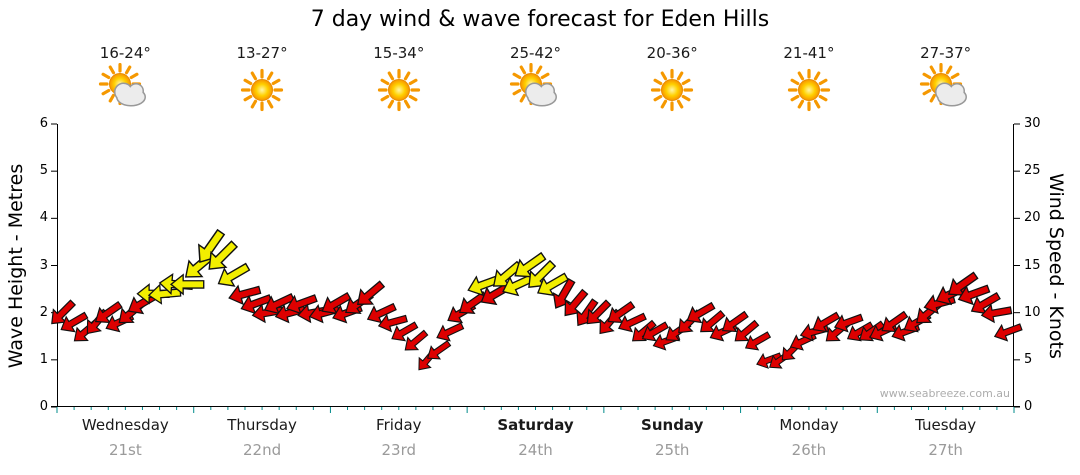  What do you see at coordinates (1028, 406) in the screenshot?
I see `right-axis-tick-label: 0` at bounding box center [1028, 406].